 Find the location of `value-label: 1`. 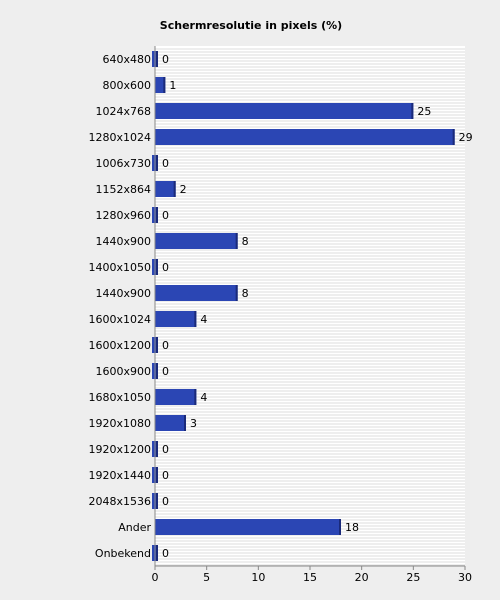

value-label: 1 is located at coordinates (172, 85).